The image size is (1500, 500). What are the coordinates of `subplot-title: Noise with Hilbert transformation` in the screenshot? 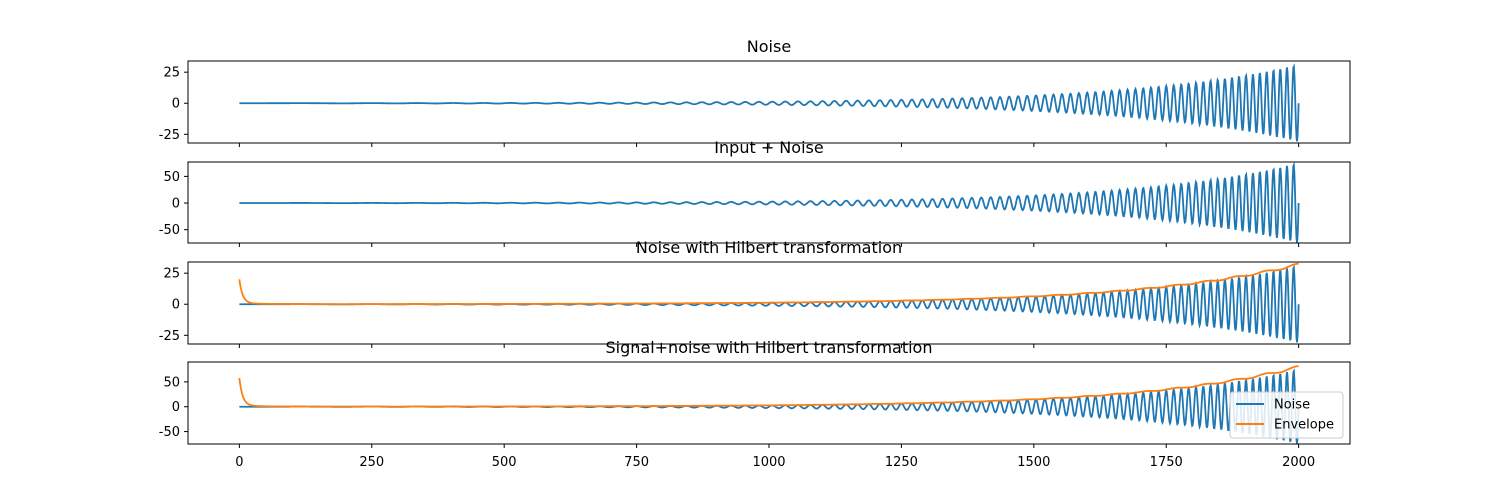 It's located at (769, 247).